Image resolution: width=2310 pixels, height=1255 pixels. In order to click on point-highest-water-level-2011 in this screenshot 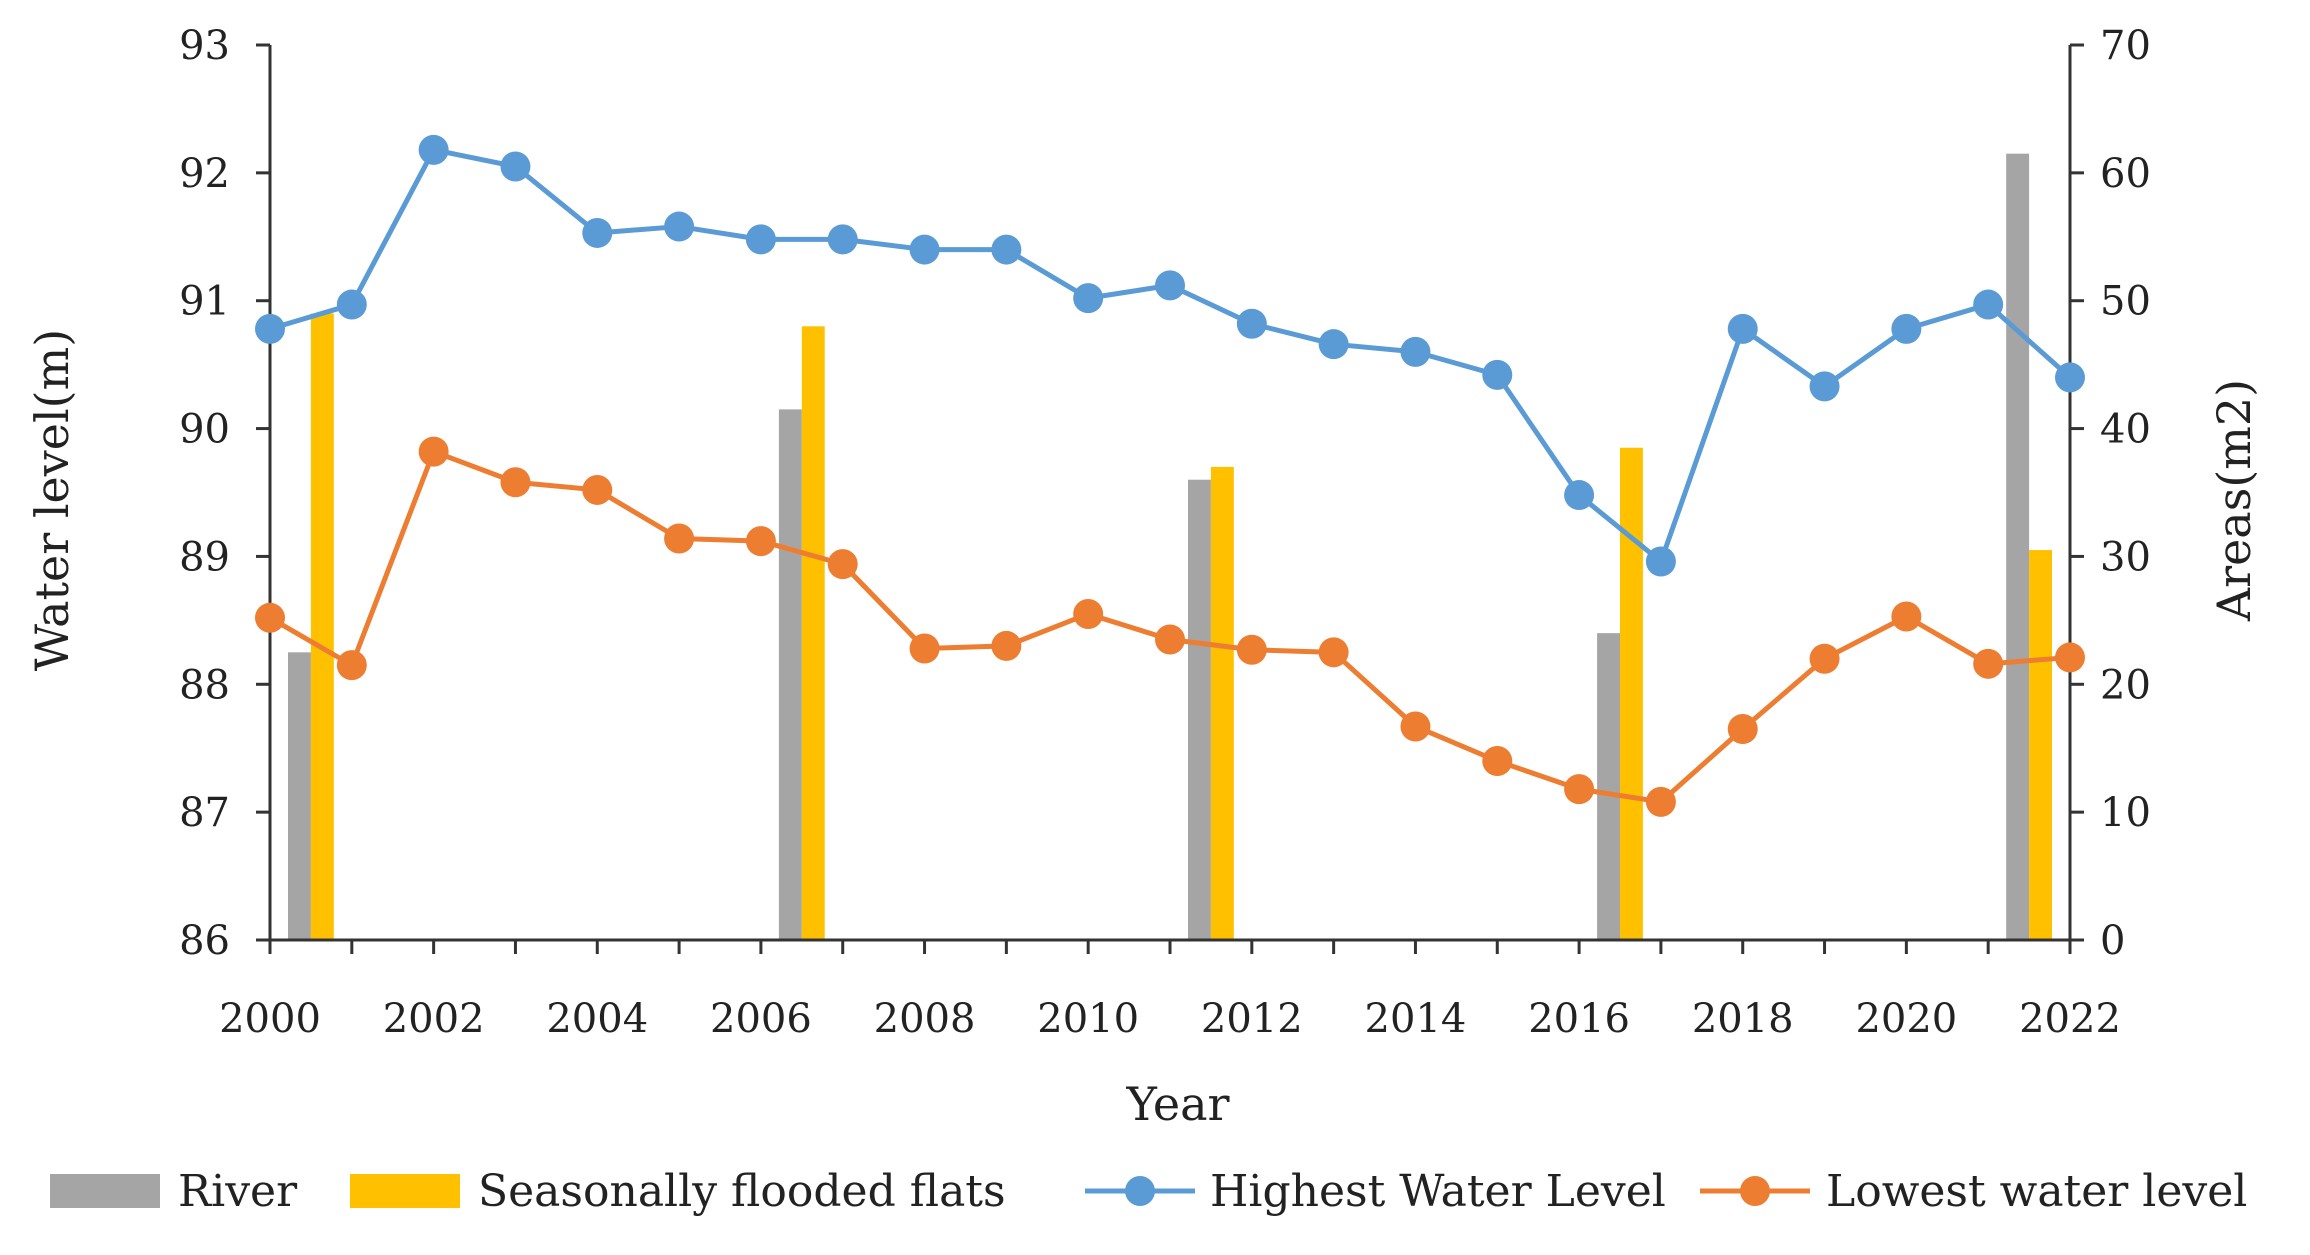, I will do `click(1170, 285)`.